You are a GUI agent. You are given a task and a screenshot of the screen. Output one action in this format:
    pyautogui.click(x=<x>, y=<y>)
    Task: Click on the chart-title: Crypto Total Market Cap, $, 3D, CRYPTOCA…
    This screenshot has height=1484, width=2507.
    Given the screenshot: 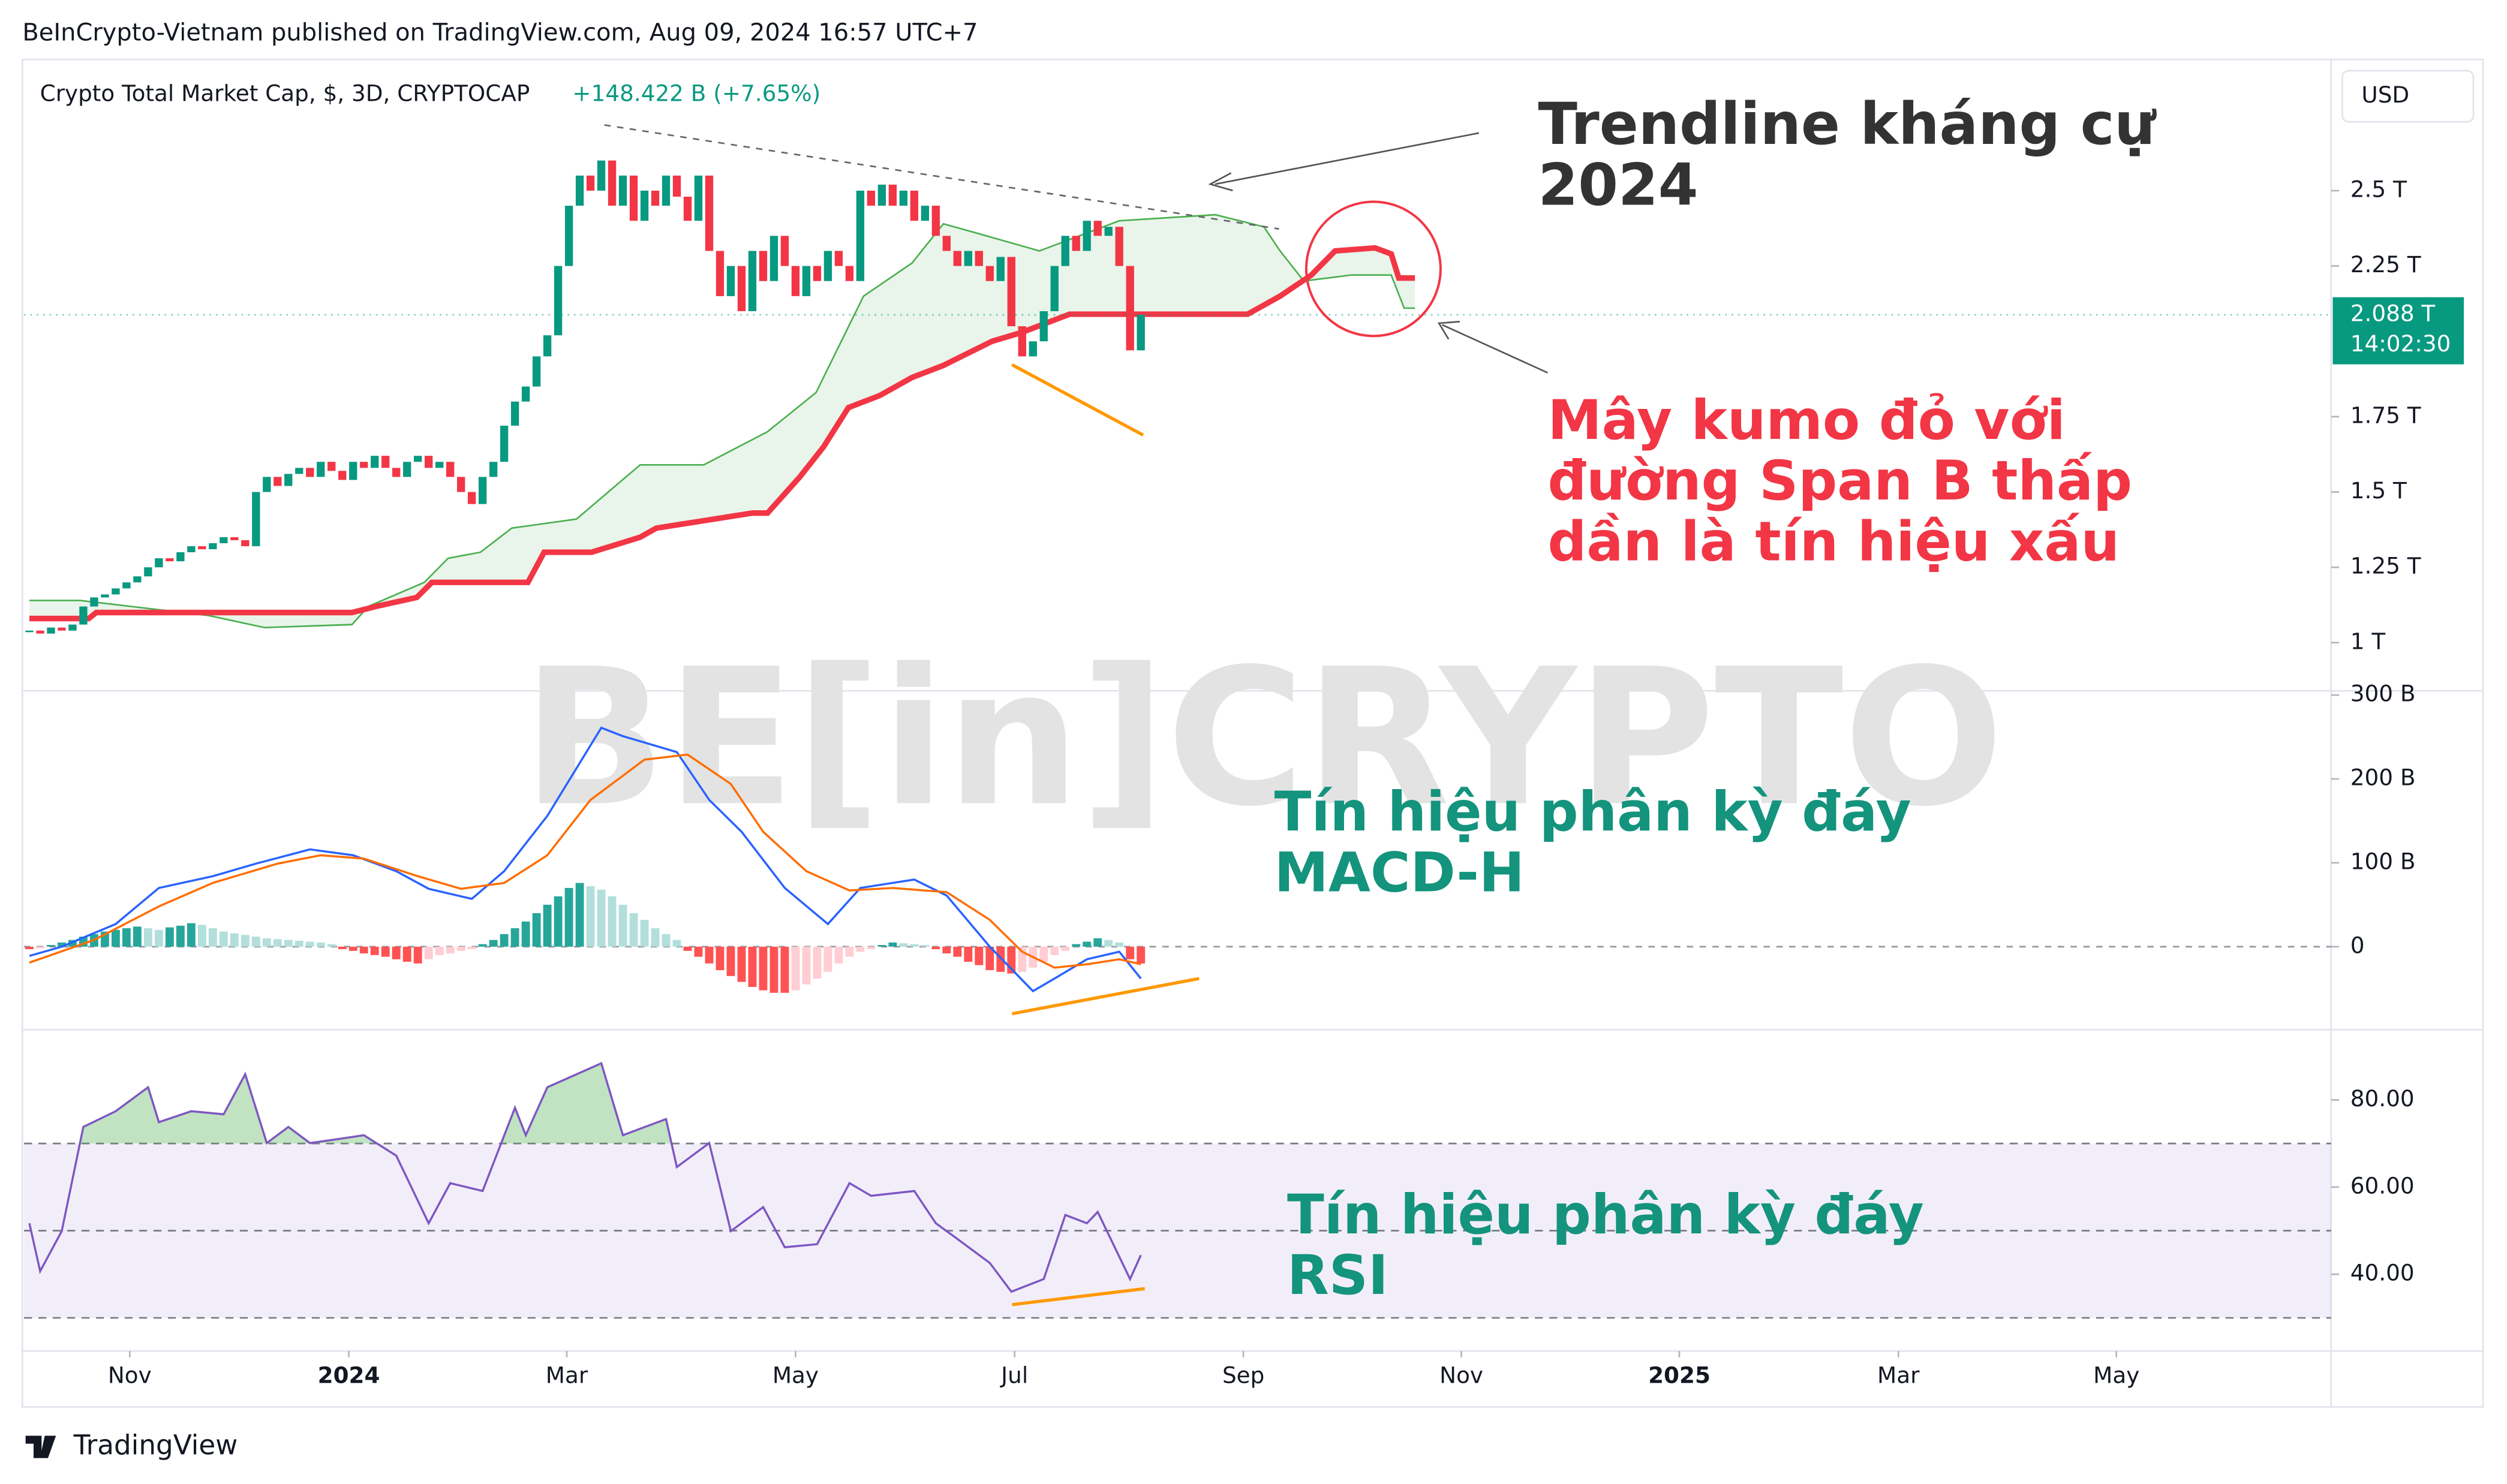 What is the action you would take?
    pyautogui.click(x=285, y=93)
    